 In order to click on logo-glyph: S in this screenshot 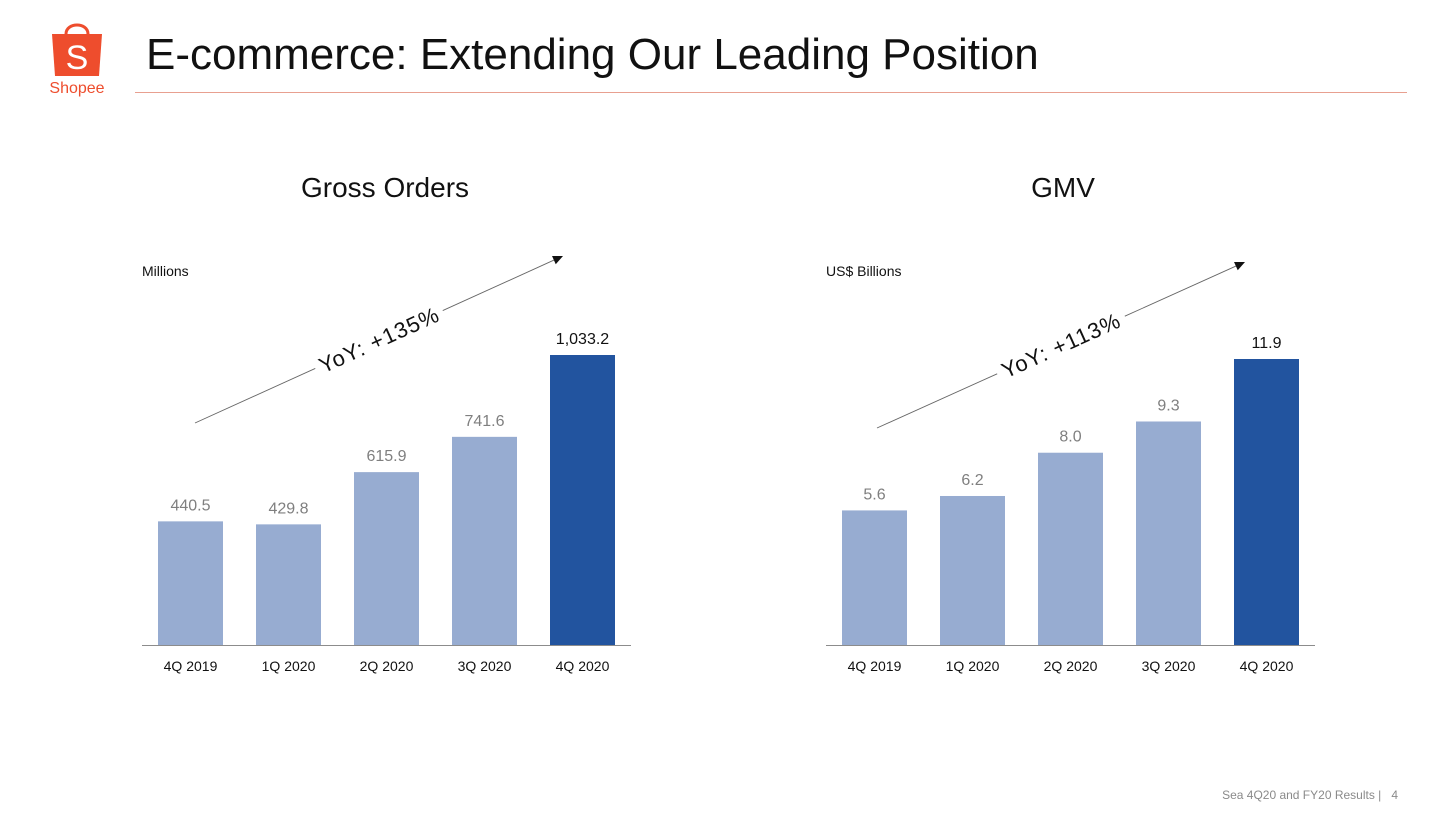, I will do `click(77, 58)`.